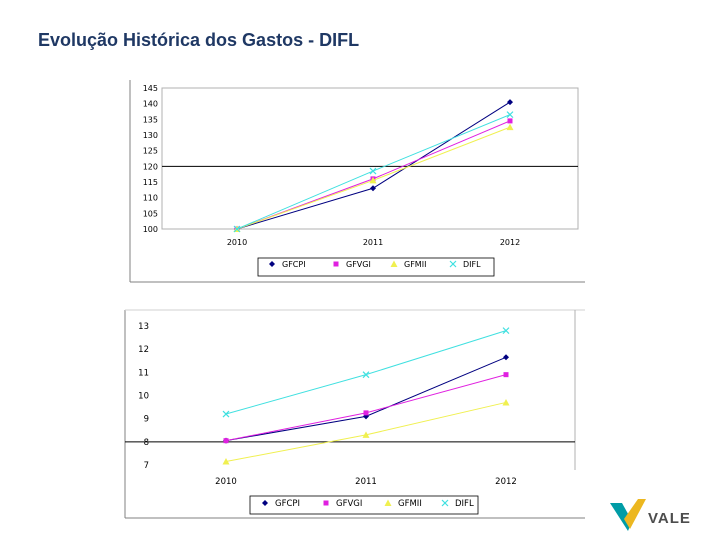 This screenshot has height=540, width=720. What do you see at coordinates (143, 327) in the screenshot?
I see `chart-2-y-tick-label: 13` at bounding box center [143, 327].